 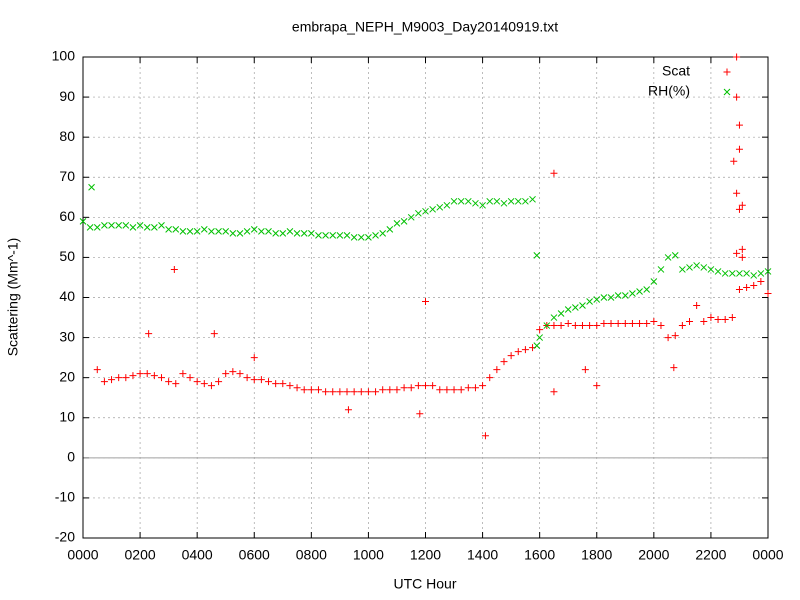 What do you see at coordinates (67, 136) in the screenshot?
I see `y-tick-label: 80` at bounding box center [67, 136].